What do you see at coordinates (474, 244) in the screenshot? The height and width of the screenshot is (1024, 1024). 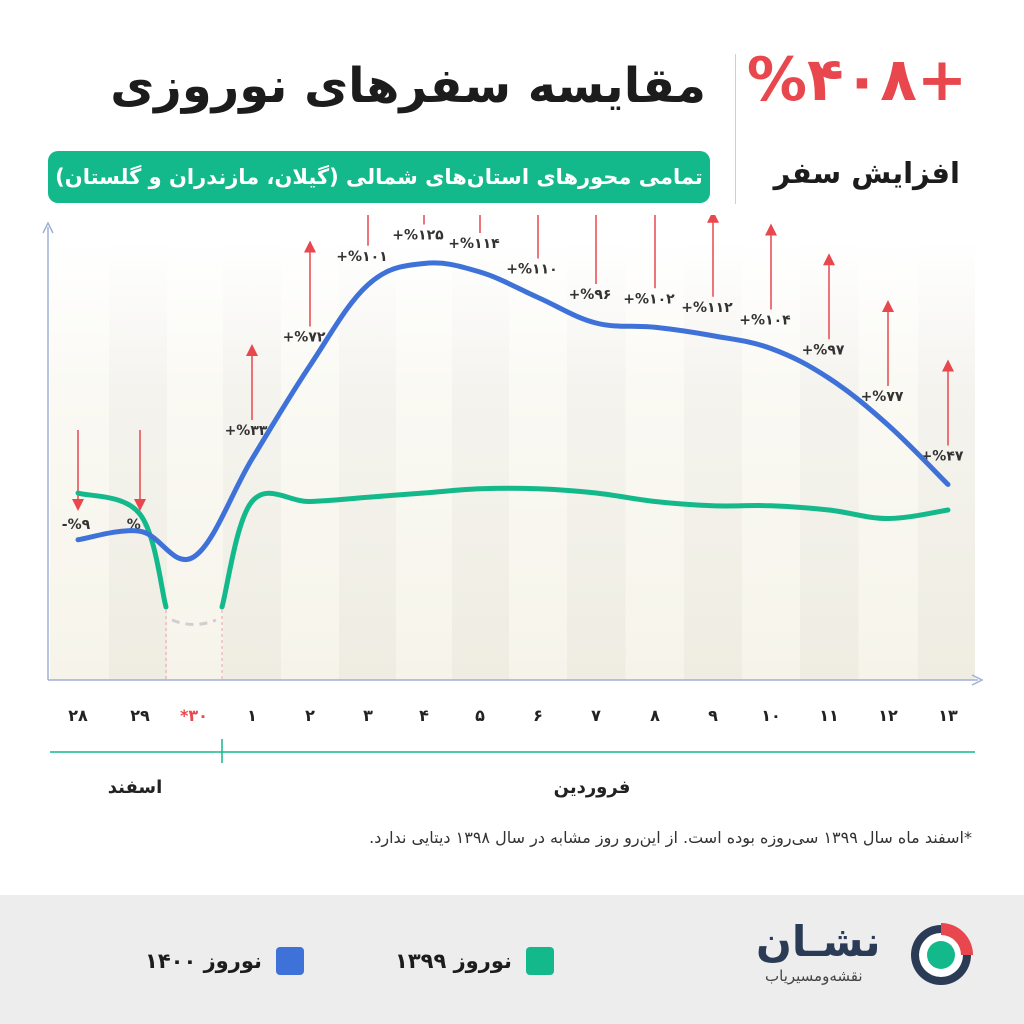 I see `change-label: +%۱۱۴` at bounding box center [474, 244].